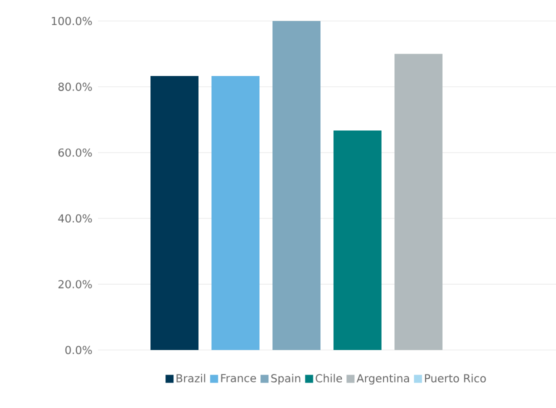 The height and width of the screenshot is (408, 556). What do you see at coordinates (75, 152) in the screenshot?
I see `y-tick-label: 60.0%` at bounding box center [75, 152].